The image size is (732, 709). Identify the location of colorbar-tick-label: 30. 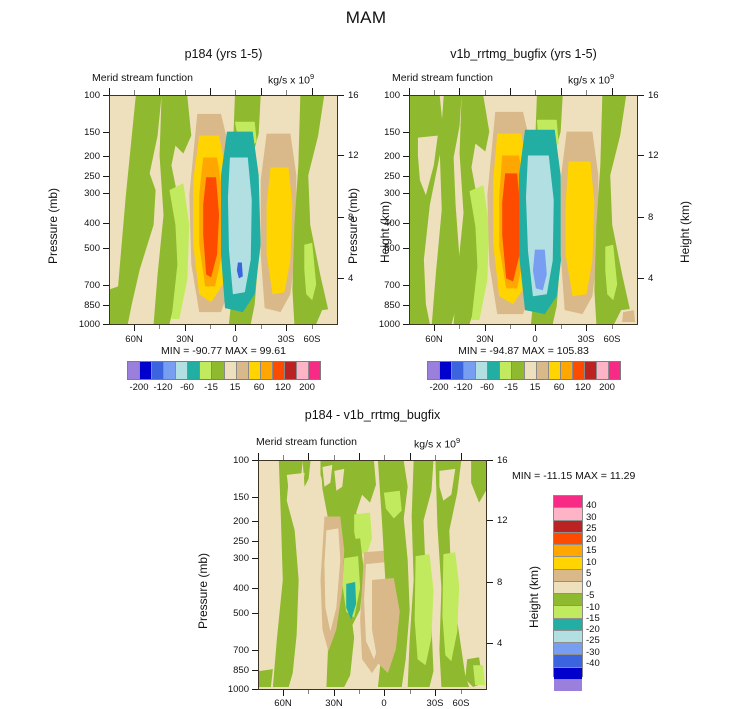
(591, 517).